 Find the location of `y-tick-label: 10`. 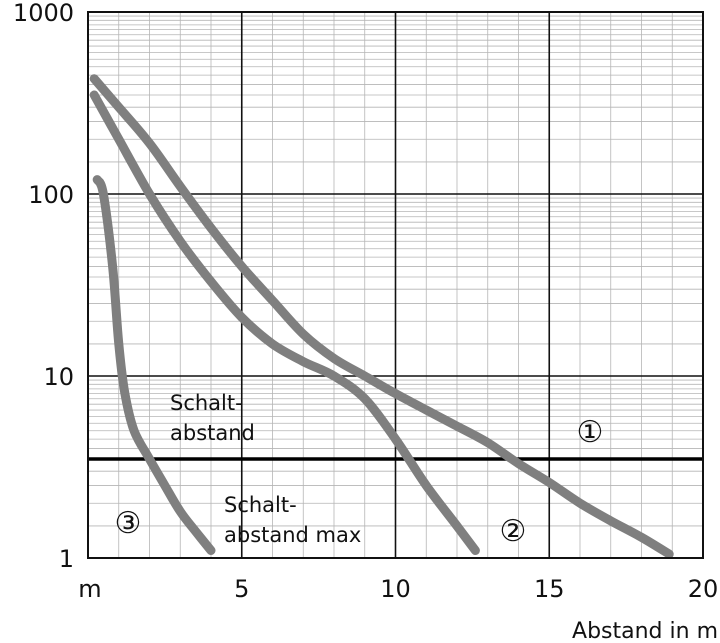

y-tick-label: 10 is located at coordinates (58, 377).